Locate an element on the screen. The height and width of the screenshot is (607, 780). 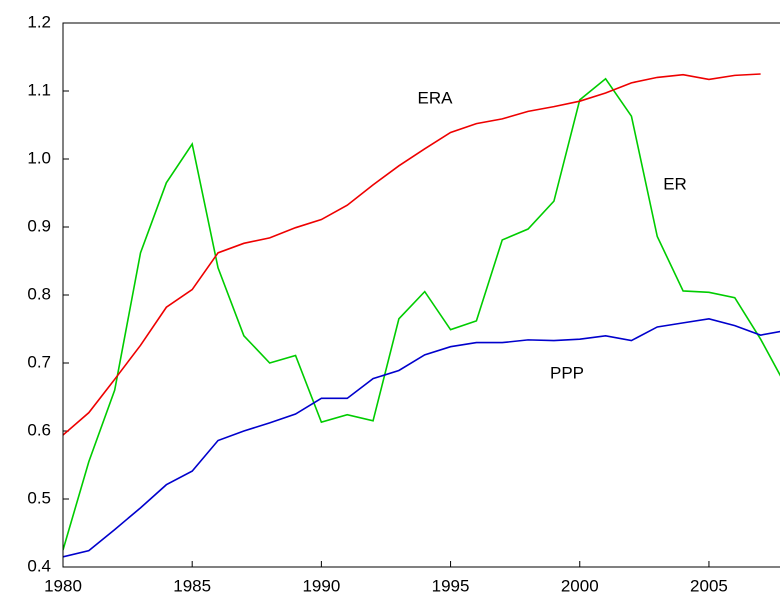
x-tick-label: 2005 is located at coordinates (709, 585).